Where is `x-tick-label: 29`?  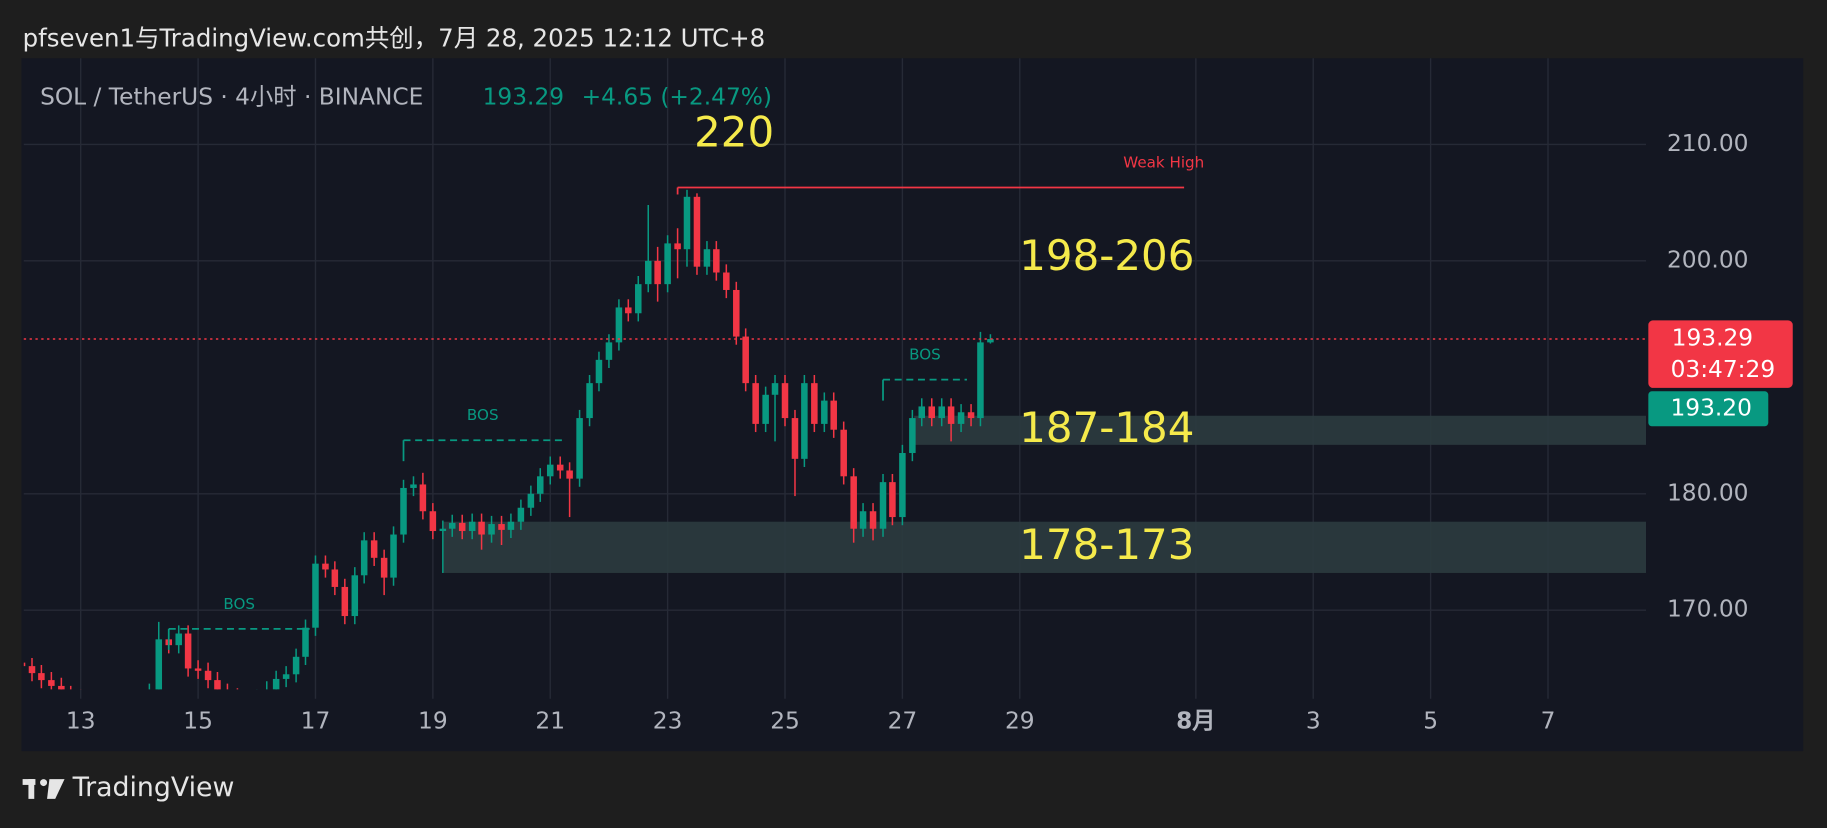 x-tick-label: 29 is located at coordinates (1020, 721).